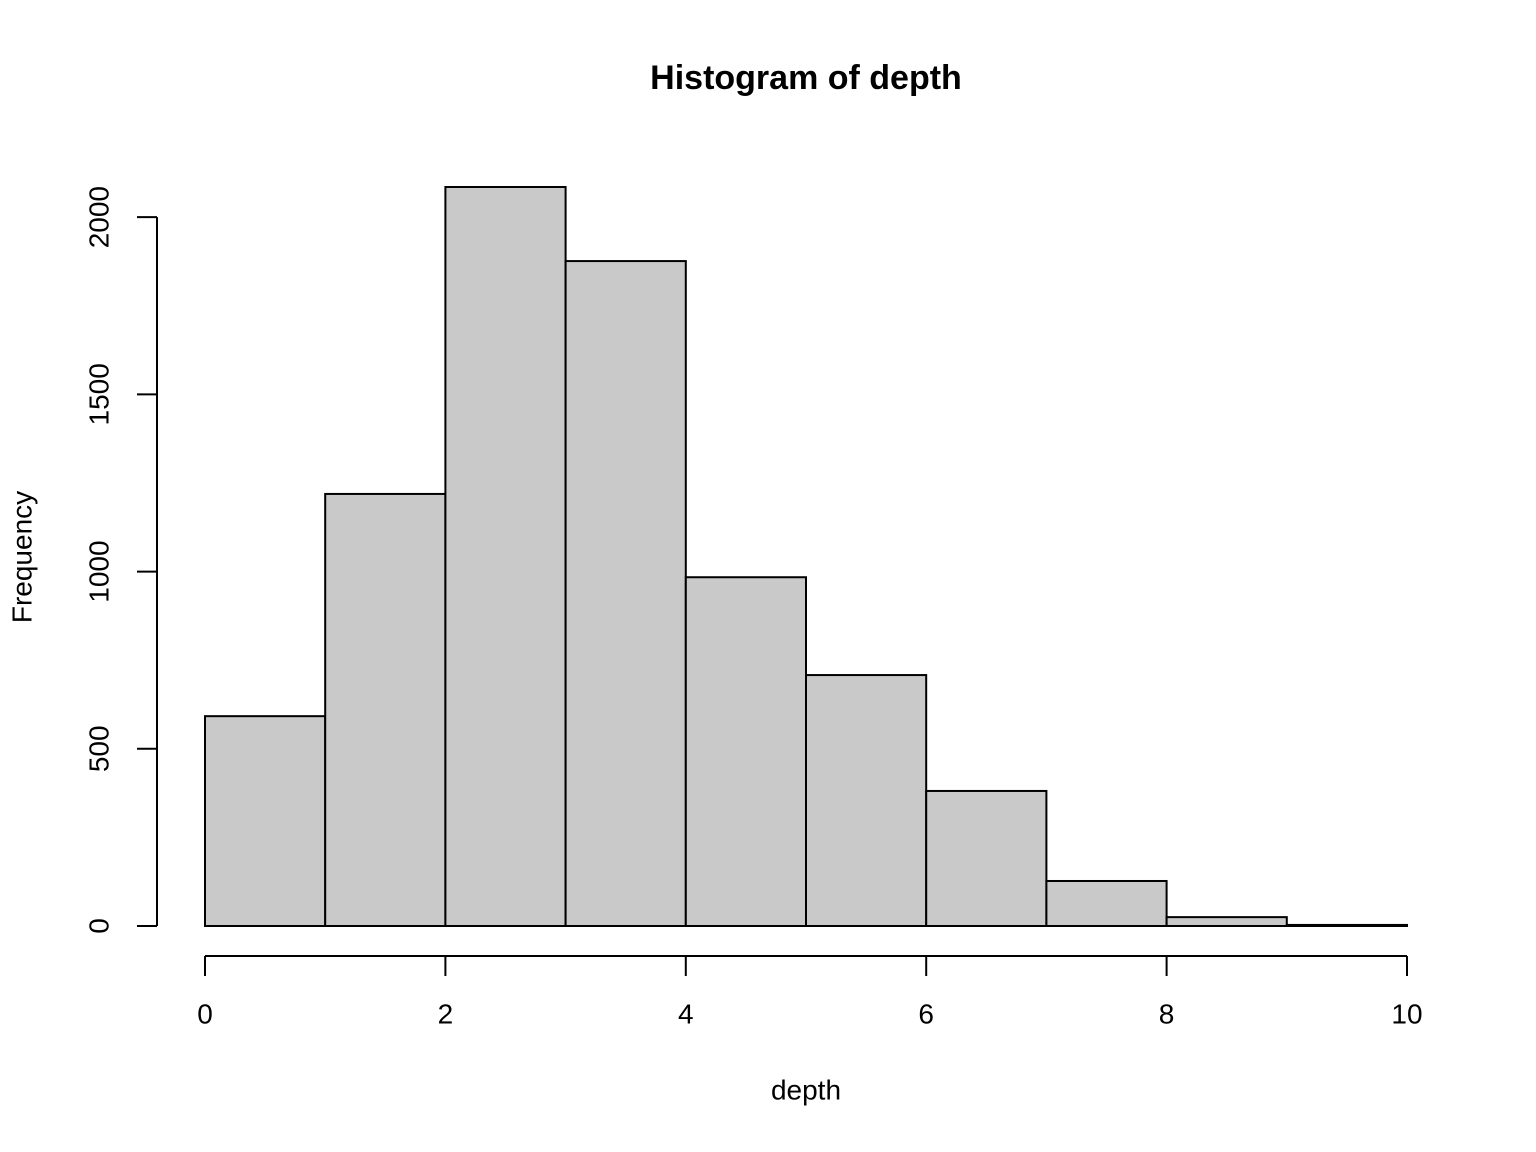 The height and width of the screenshot is (1152, 1536). What do you see at coordinates (1167, 1013) in the screenshot?
I see `x-tick-label: 8` at bounding box center [1167, 1013].